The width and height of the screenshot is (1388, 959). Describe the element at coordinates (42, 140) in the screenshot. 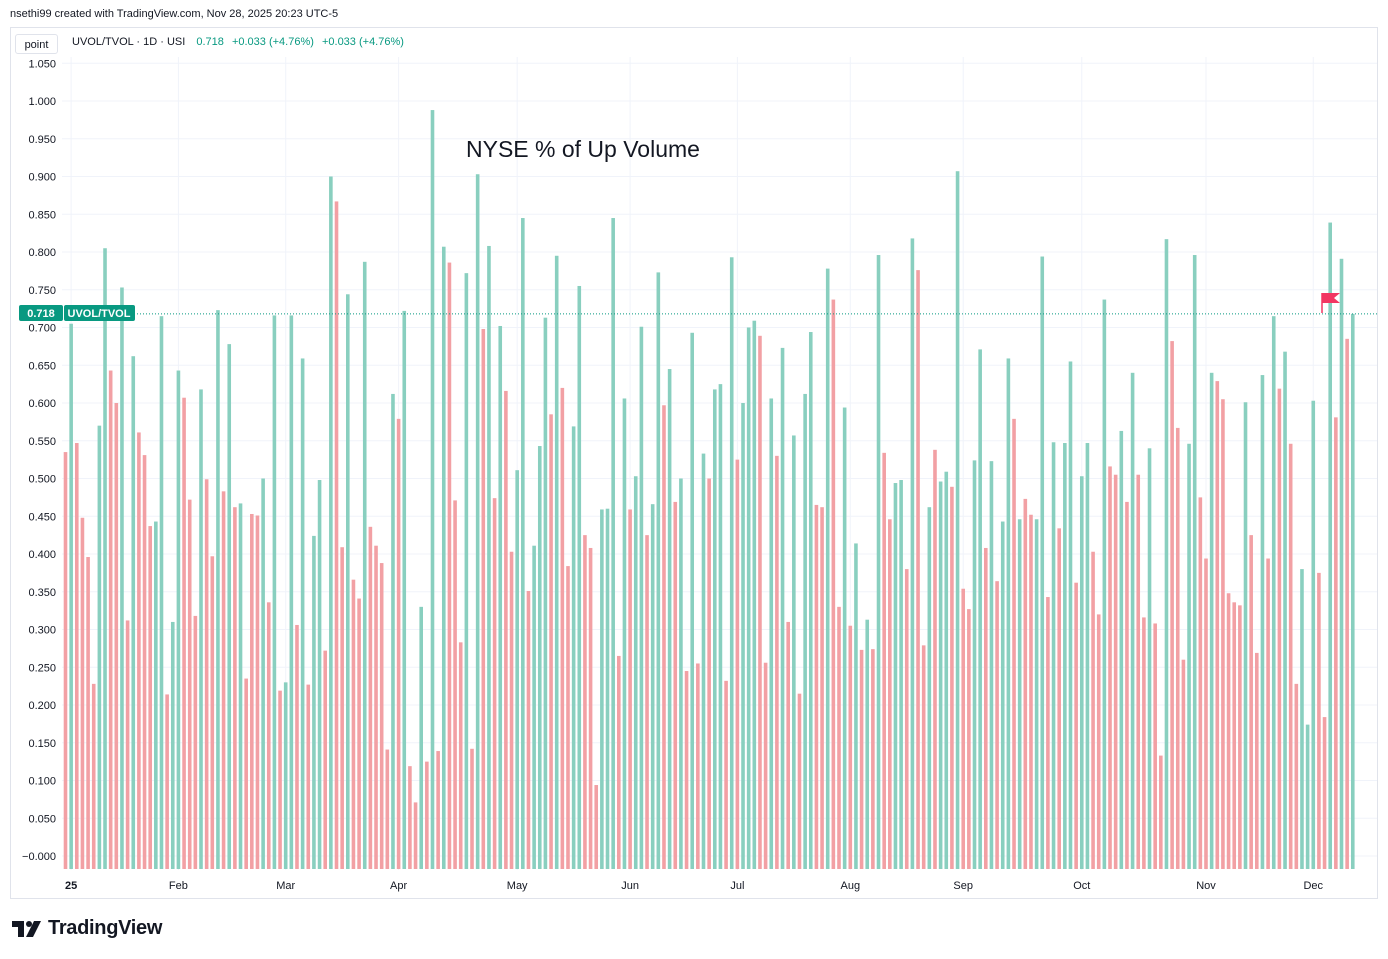

I see `y-tick-label: 0.950` at that location.